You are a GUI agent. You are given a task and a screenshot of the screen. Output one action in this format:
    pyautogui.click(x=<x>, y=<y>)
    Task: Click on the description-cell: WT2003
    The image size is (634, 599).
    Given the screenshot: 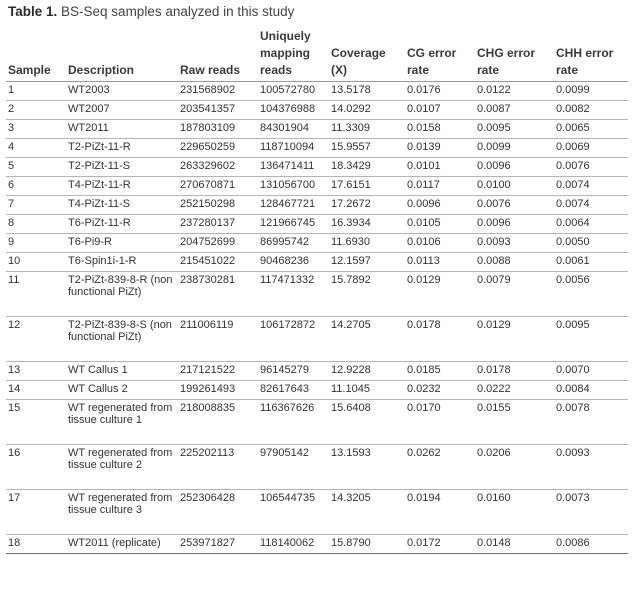 What is the action you would take?
    pyautogui.click(x=122, y=91)
    